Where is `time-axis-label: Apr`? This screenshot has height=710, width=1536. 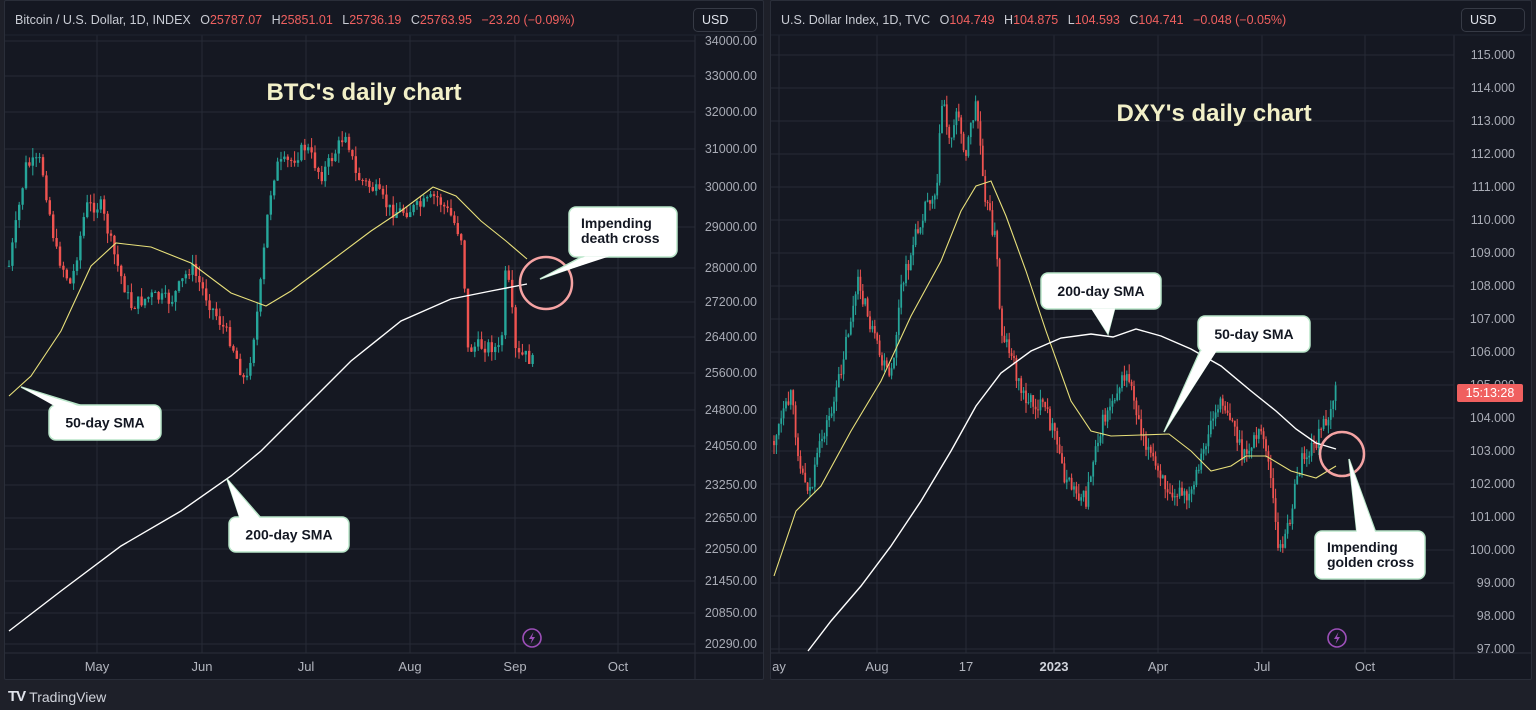
time-axis-label: Apr is located at coordinates (1158, 666).